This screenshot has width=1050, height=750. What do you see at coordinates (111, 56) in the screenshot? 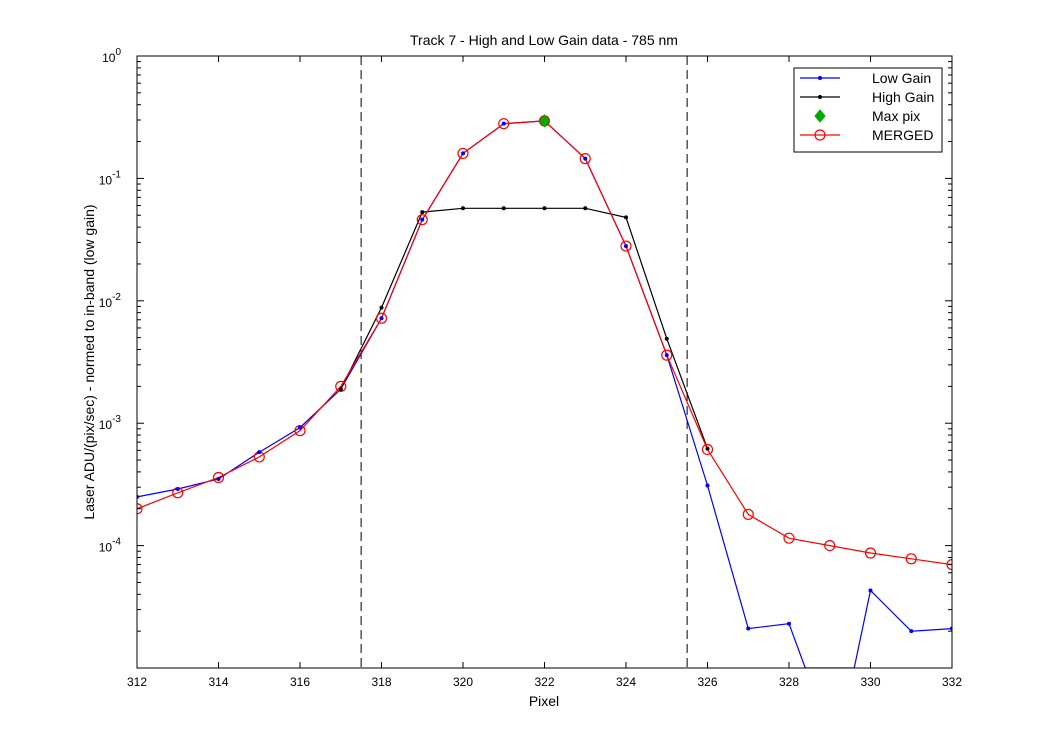
I see `y-tick-label: 10⁰` at bounding box center [111, 56].